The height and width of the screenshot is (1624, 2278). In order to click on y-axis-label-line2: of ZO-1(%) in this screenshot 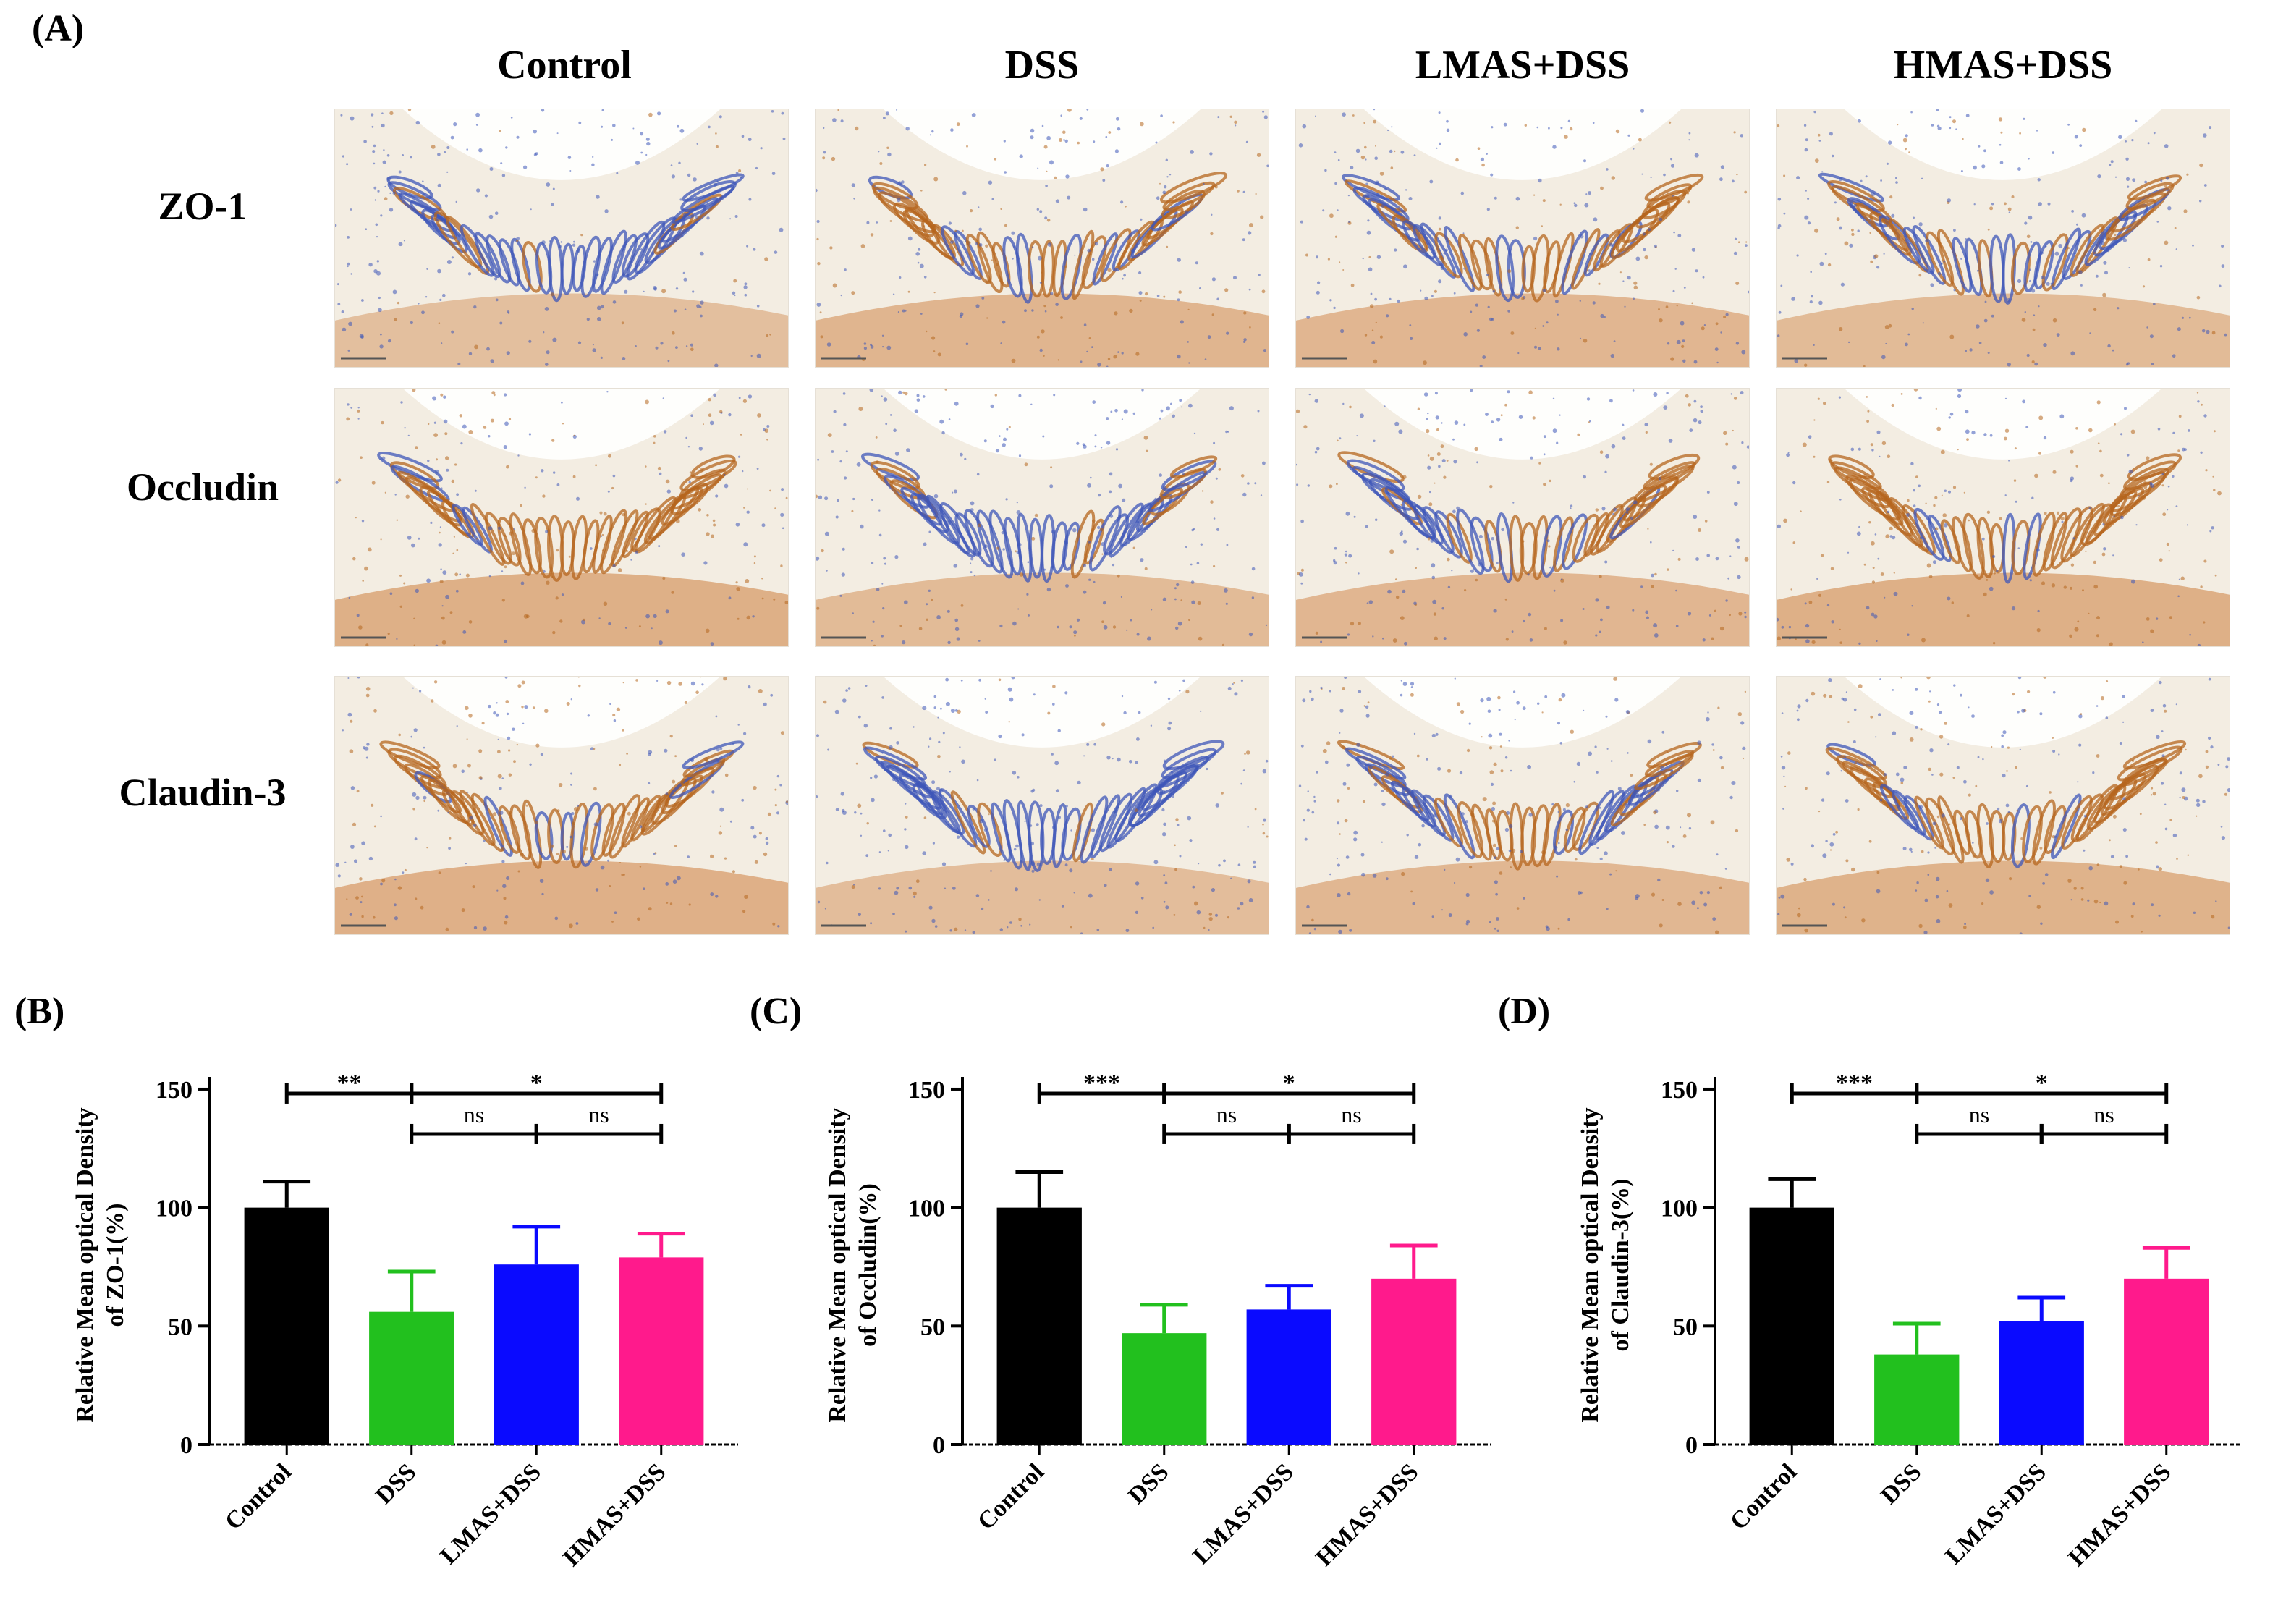, I will do `click(115, 1265)`.